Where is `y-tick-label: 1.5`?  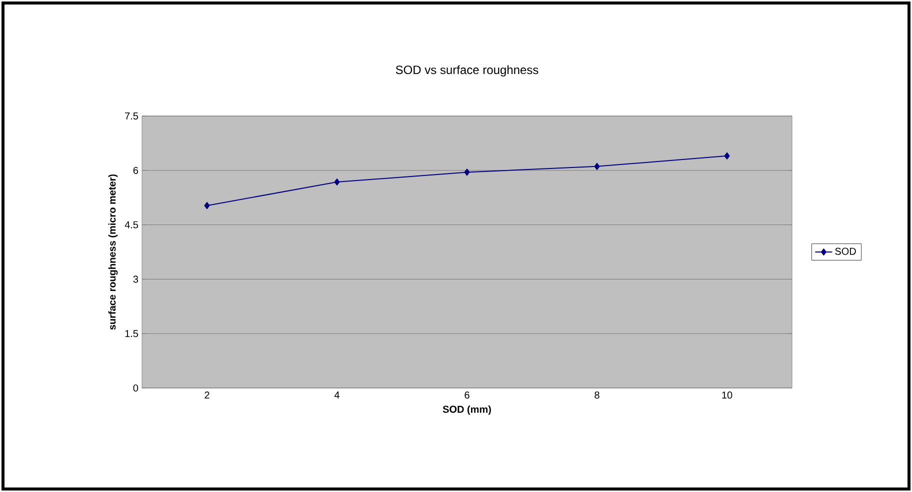 y-tick-label: 1.5 is located at coordinates (131, 334).